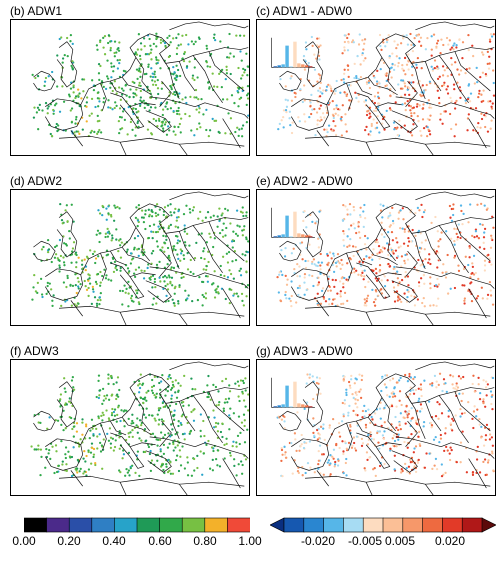 This screenshot has height=568, width=503. What do you see at coordinates (293, 222) in the screenshot?
I see `inset-histogram` at bounding box center [293, 222].